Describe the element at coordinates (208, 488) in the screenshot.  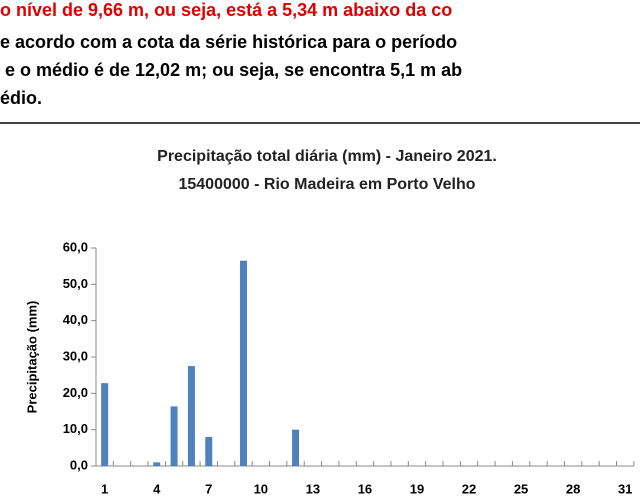
I see `x-tick-label: 7` at that location.